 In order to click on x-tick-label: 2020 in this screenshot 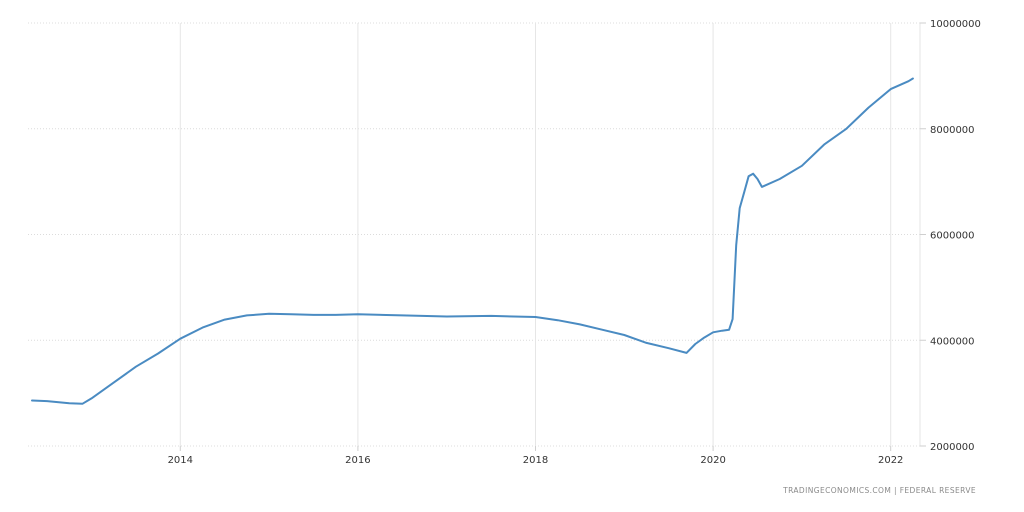, I will do `click(712, 460)`.